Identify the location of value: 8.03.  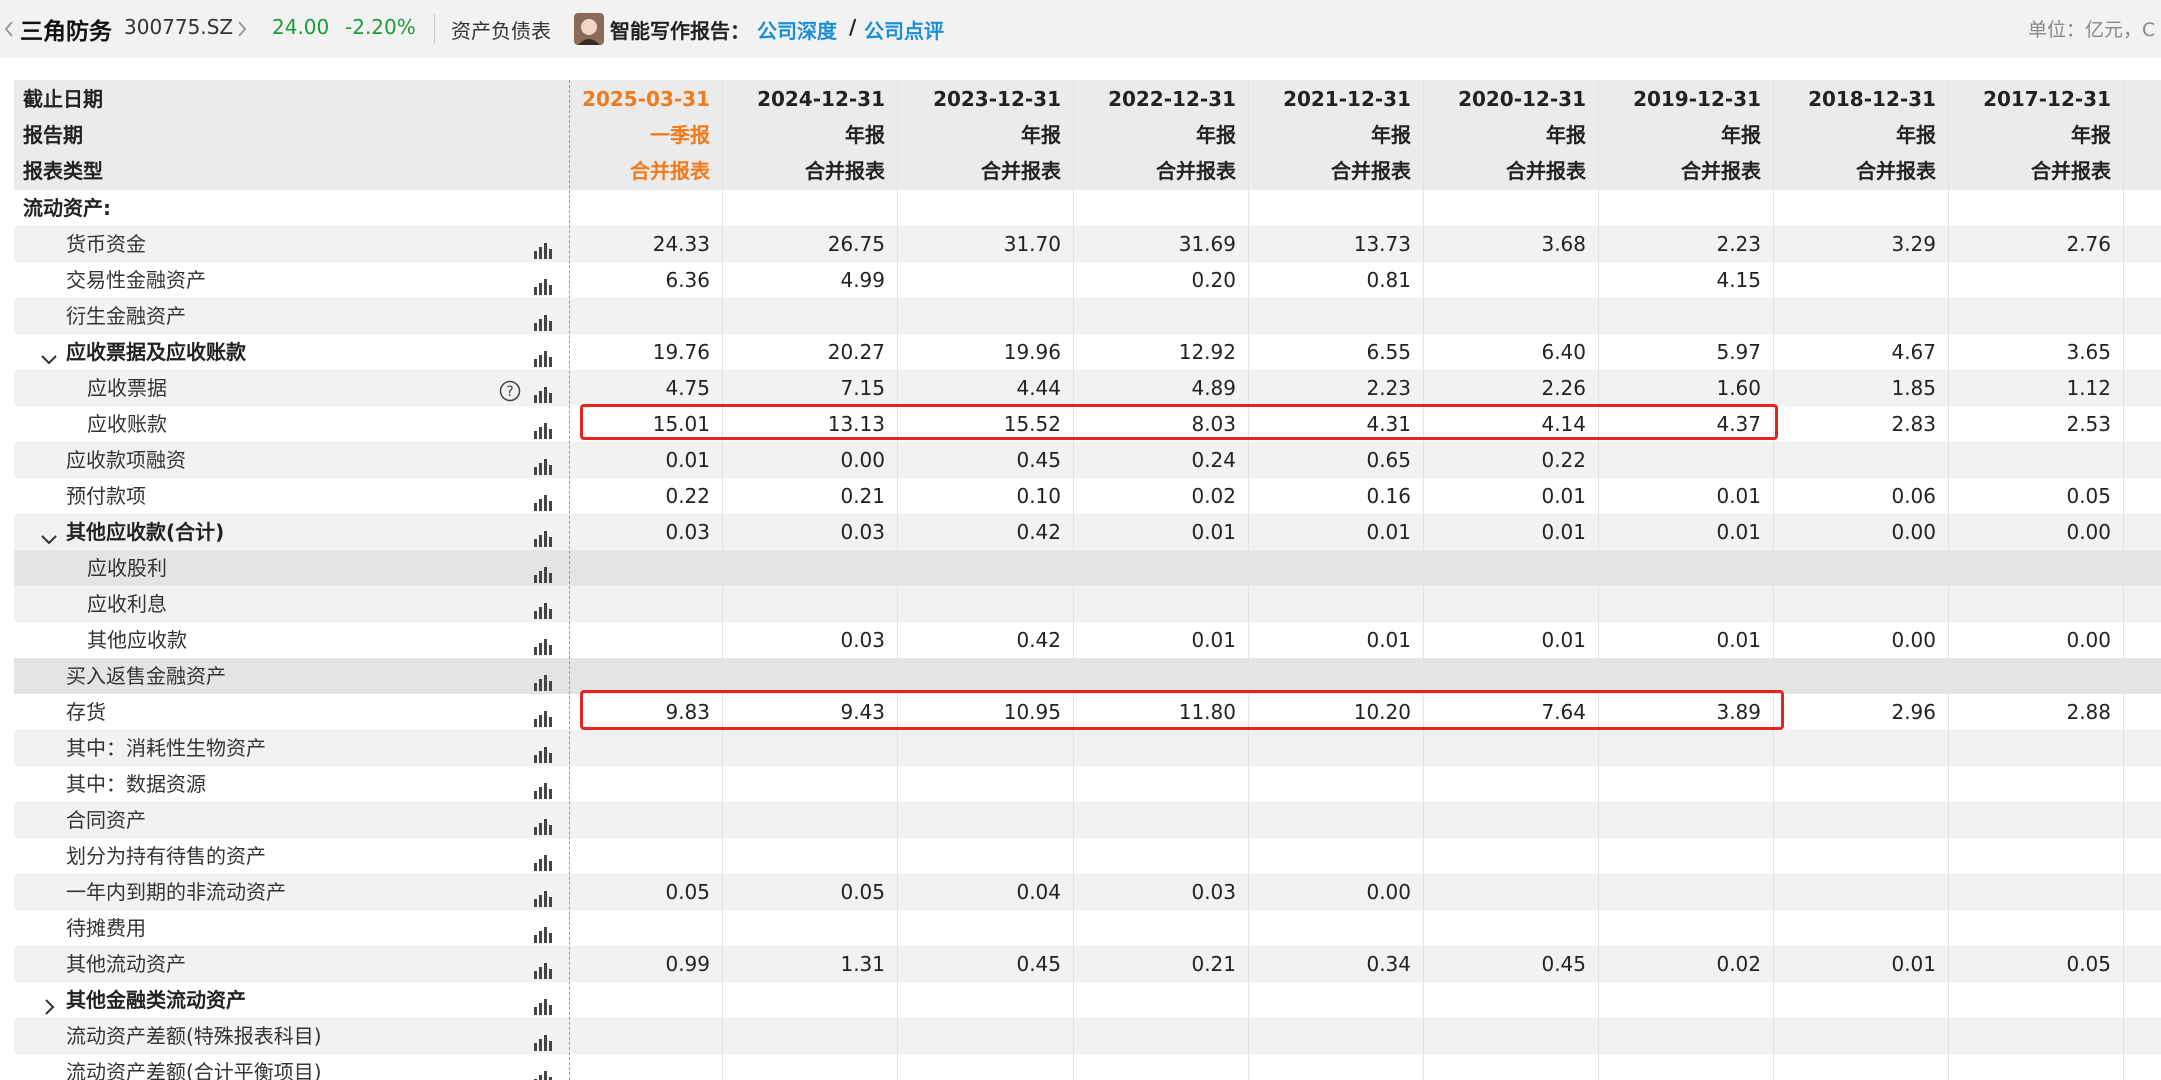
(1213, 424).